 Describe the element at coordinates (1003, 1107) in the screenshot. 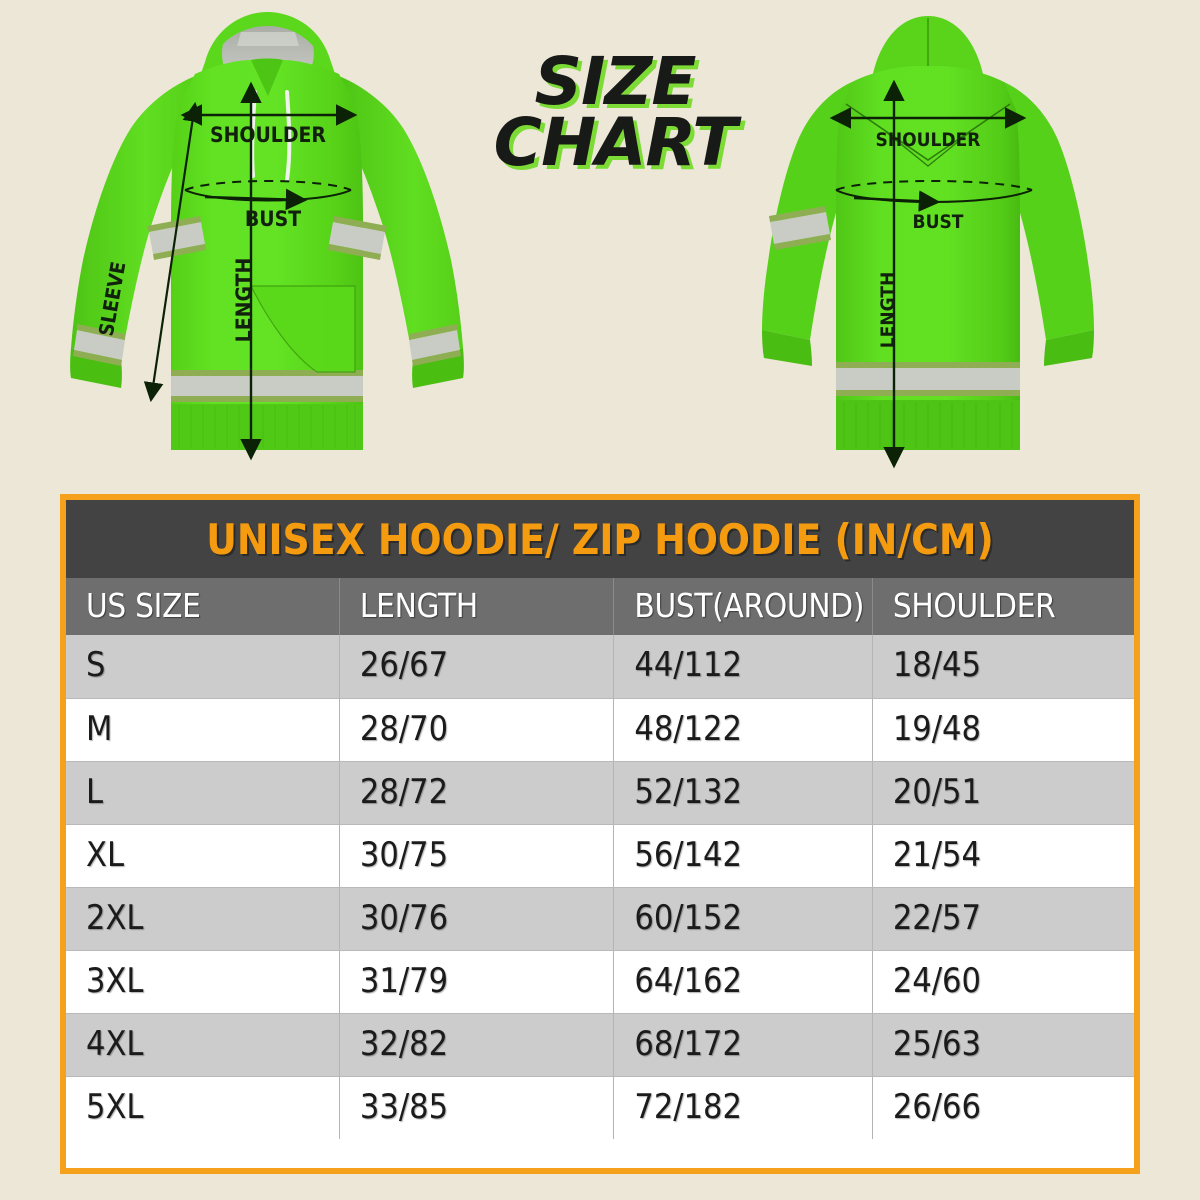

I see `cell-shoulder: 26/66` at that location.